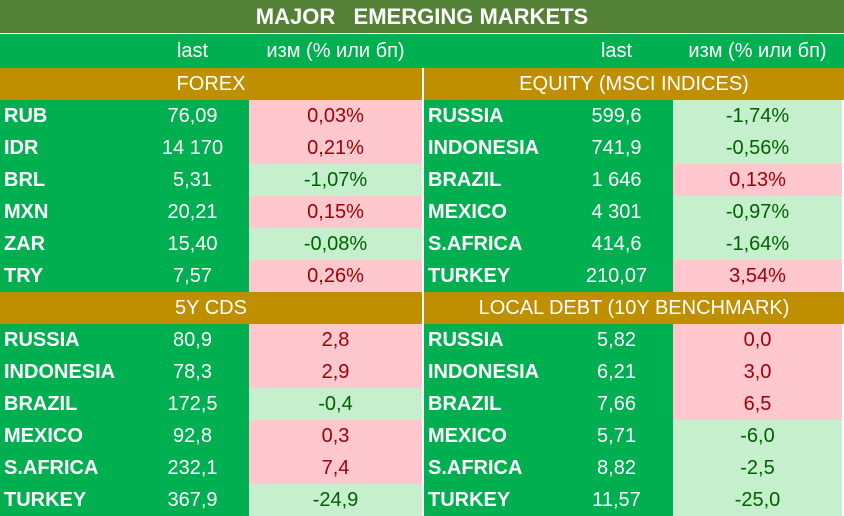 This screenshot has width=844, height=516. Describe the element at coordinates (616, 276) in the screenshot. I see `row-right-last: 210,07` at that location.